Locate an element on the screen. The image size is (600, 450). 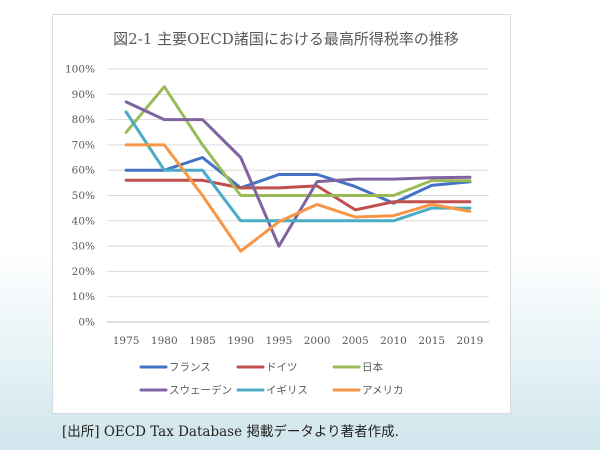
legend-label: ドイツ is located at coordinates (282, 368).